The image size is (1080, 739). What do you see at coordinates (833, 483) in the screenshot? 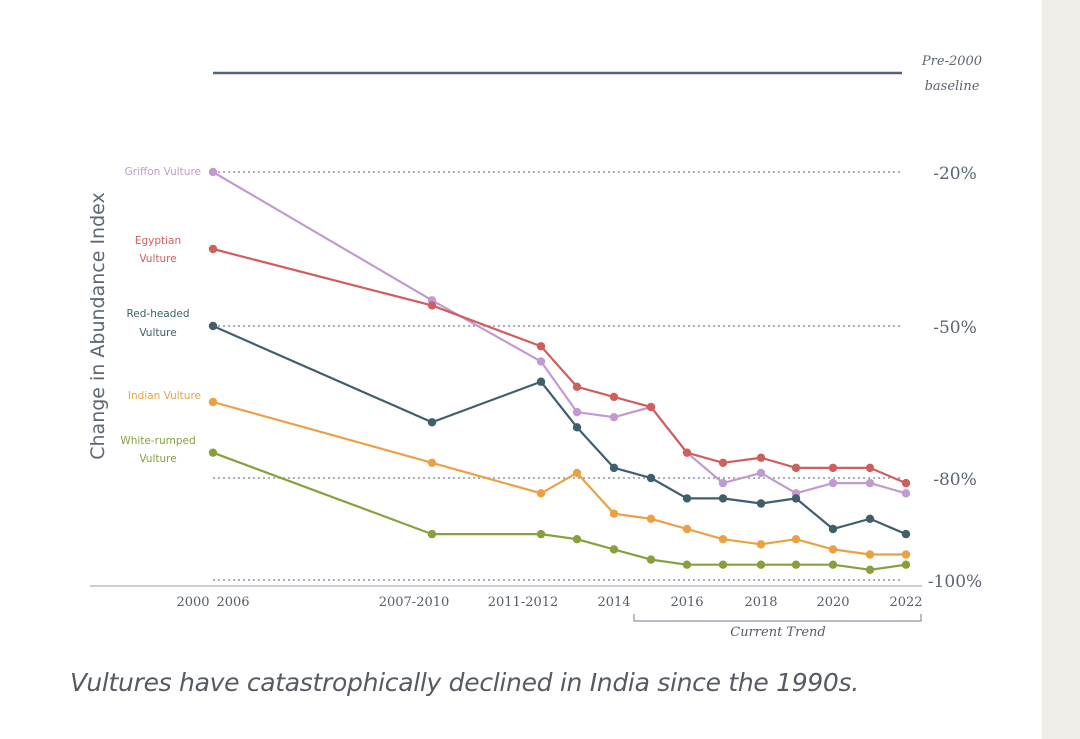
I see `point-griffon-2020` at bounding box center [833, 483].